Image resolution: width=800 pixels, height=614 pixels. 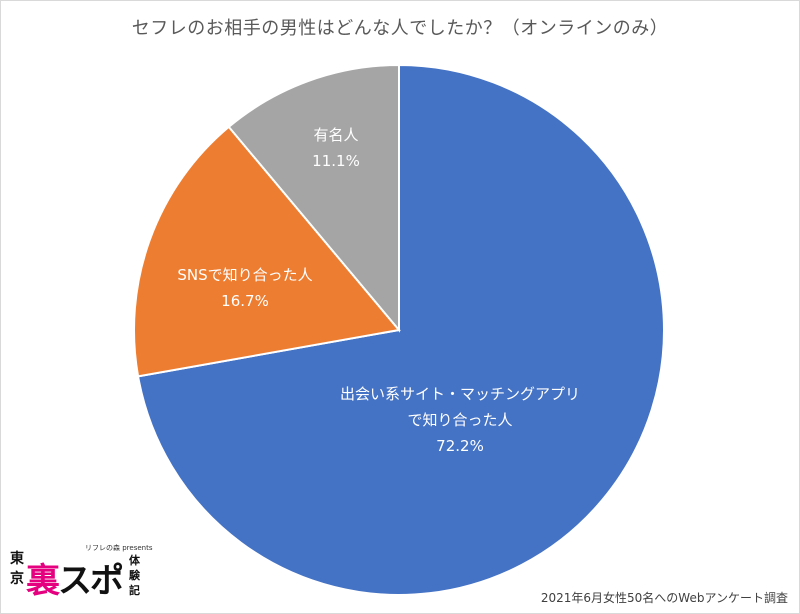 What do you see at coordinates (245, 301) in the screenshot?
I see `slice-value: 16.7%` at bounding box center [245, 301].